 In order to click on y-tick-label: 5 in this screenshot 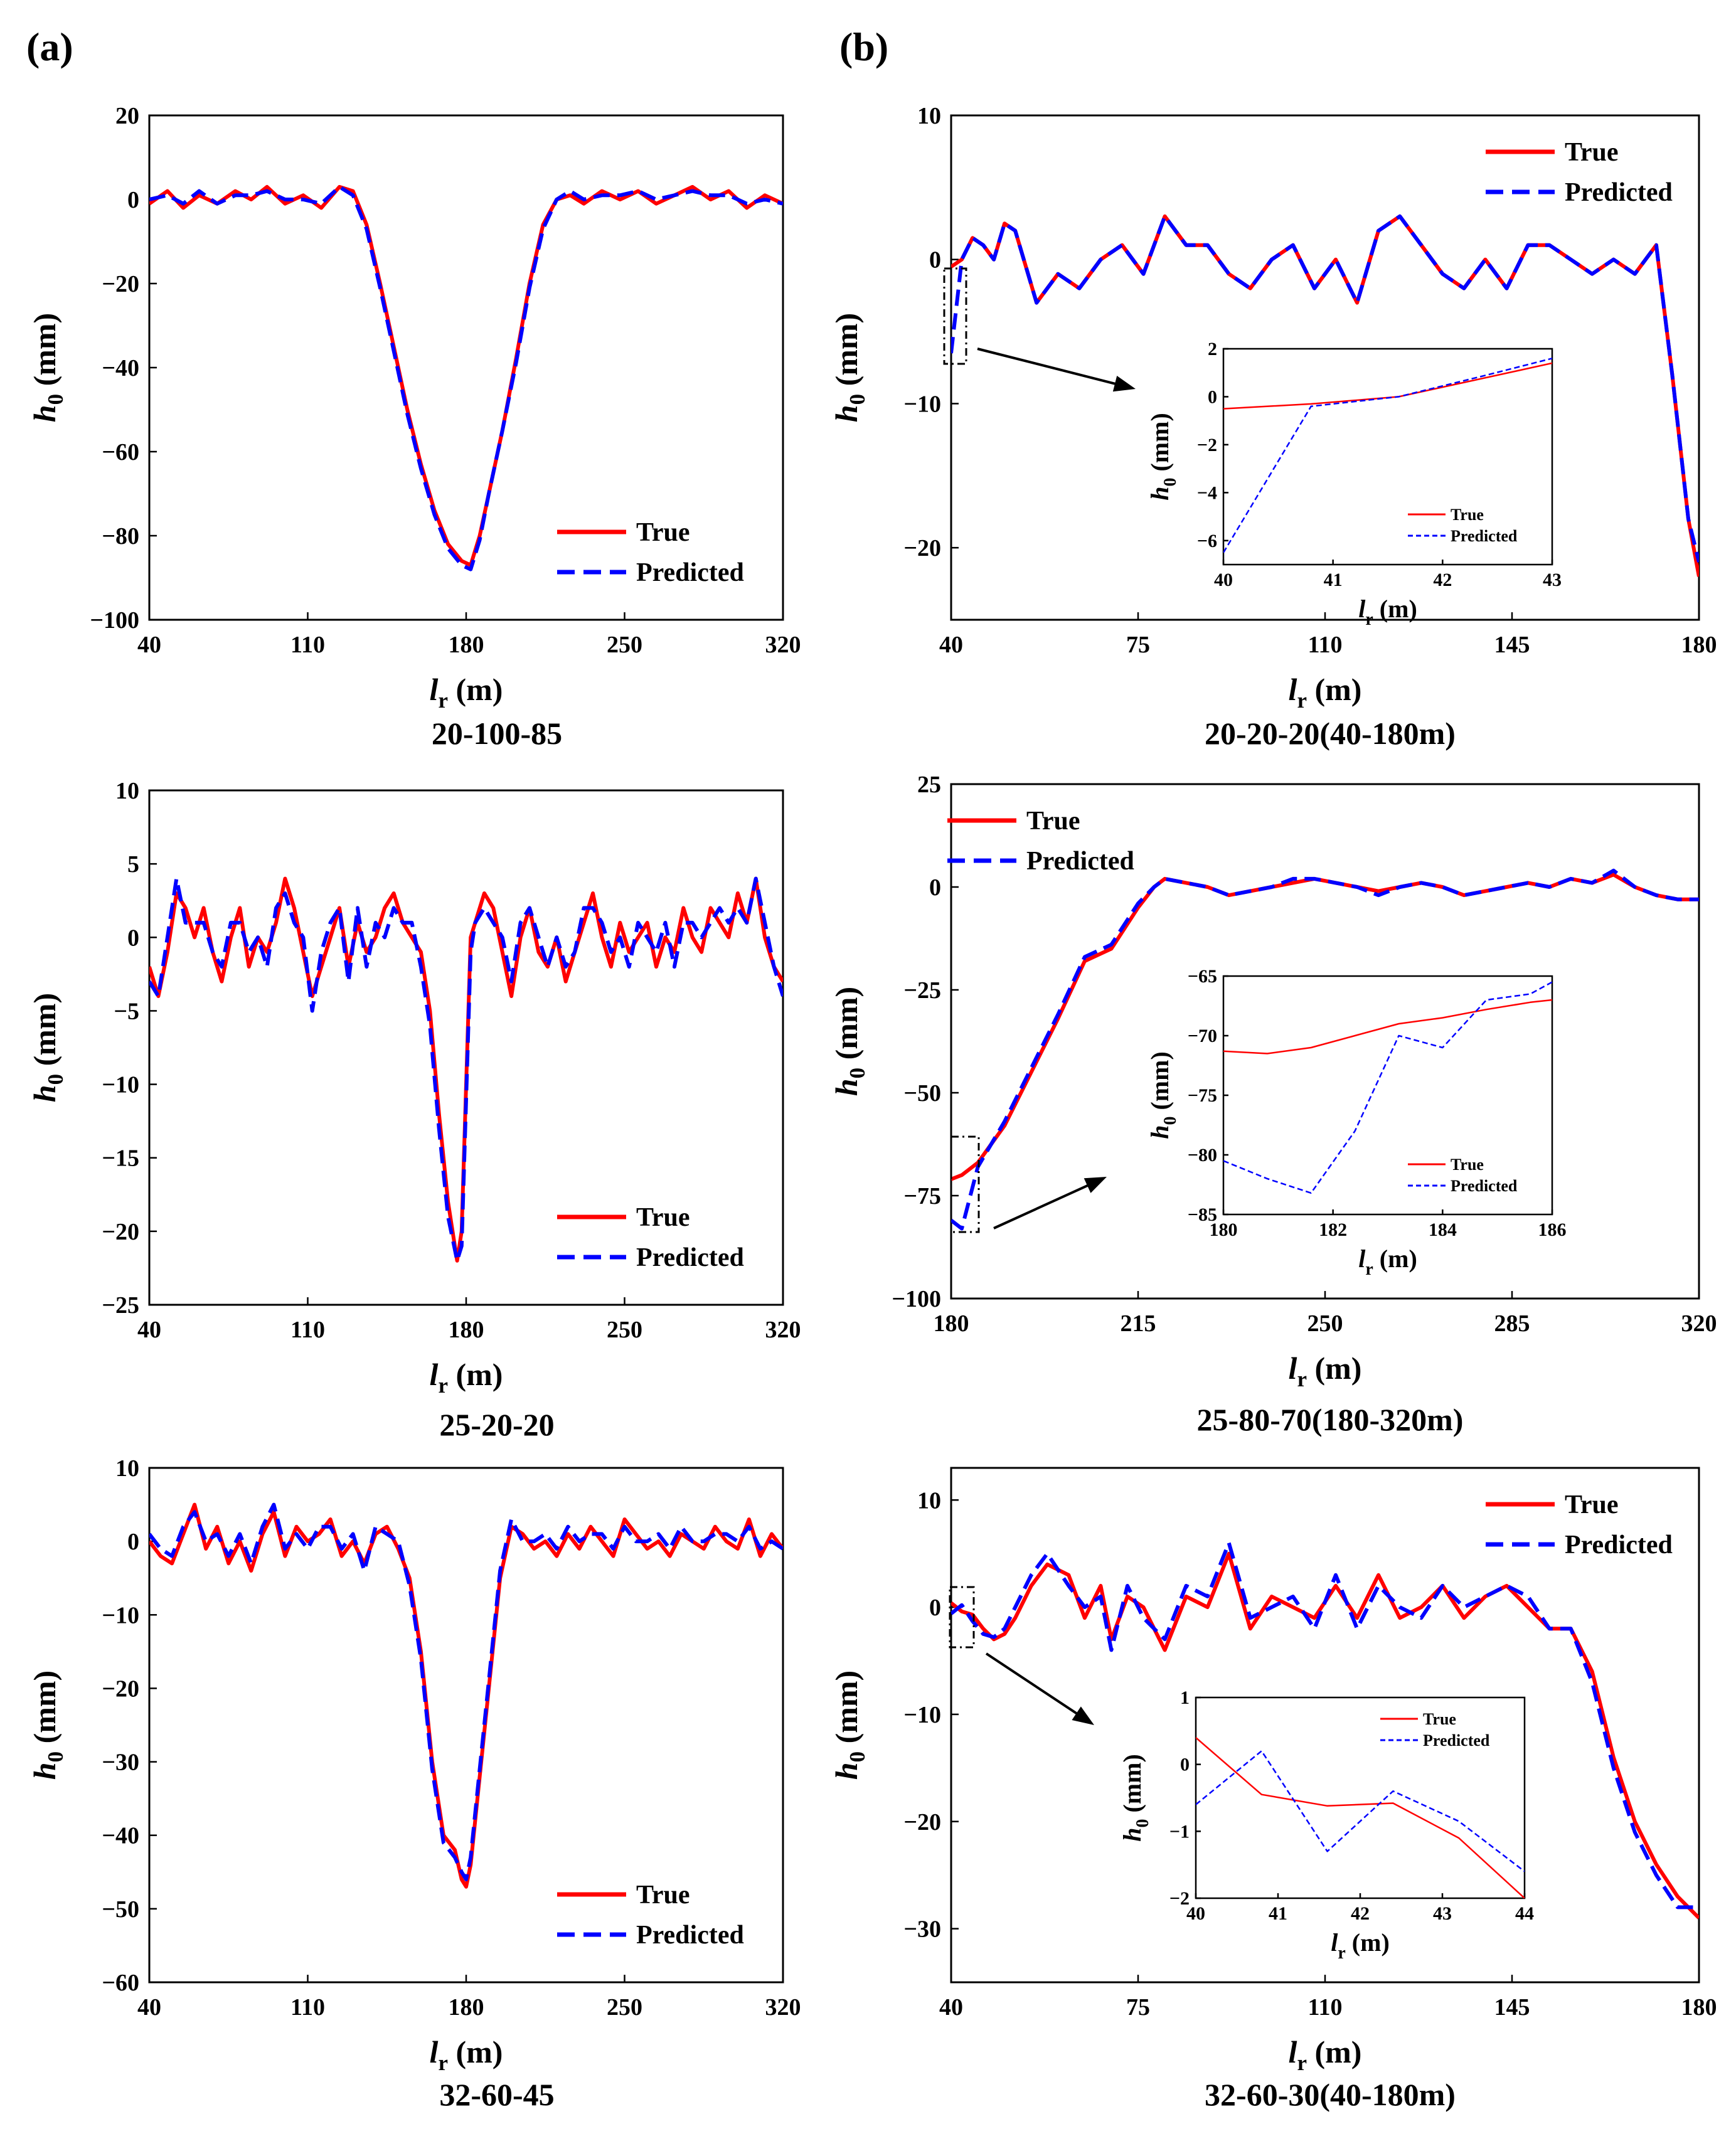, I will do `click(133, 864)`.